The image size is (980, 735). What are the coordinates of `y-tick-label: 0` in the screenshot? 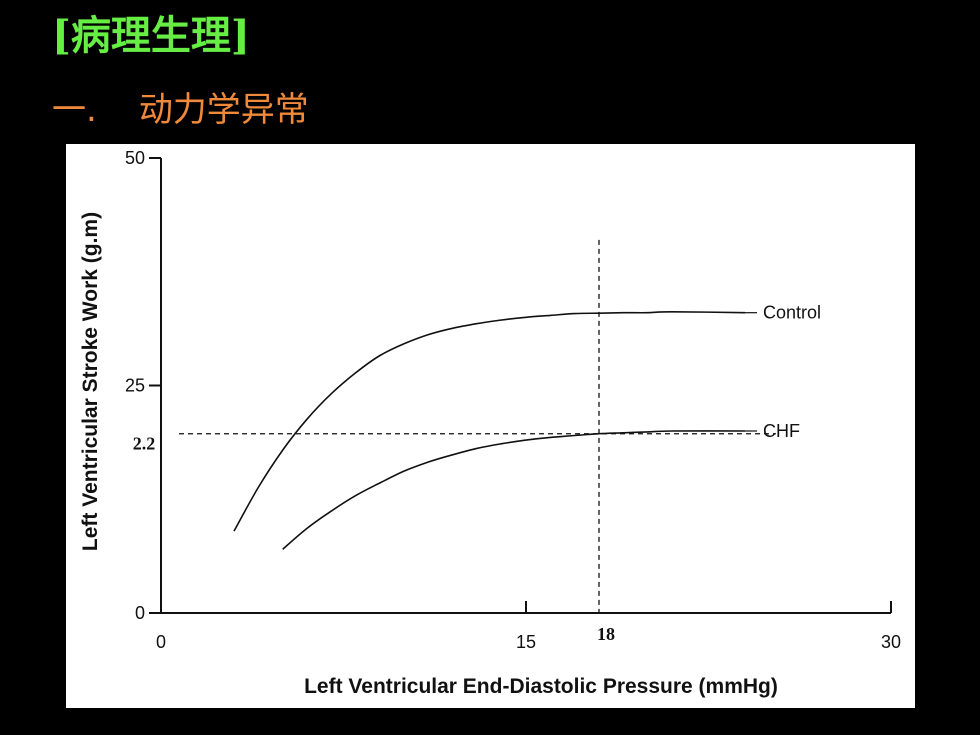 It's located at (140, 613).